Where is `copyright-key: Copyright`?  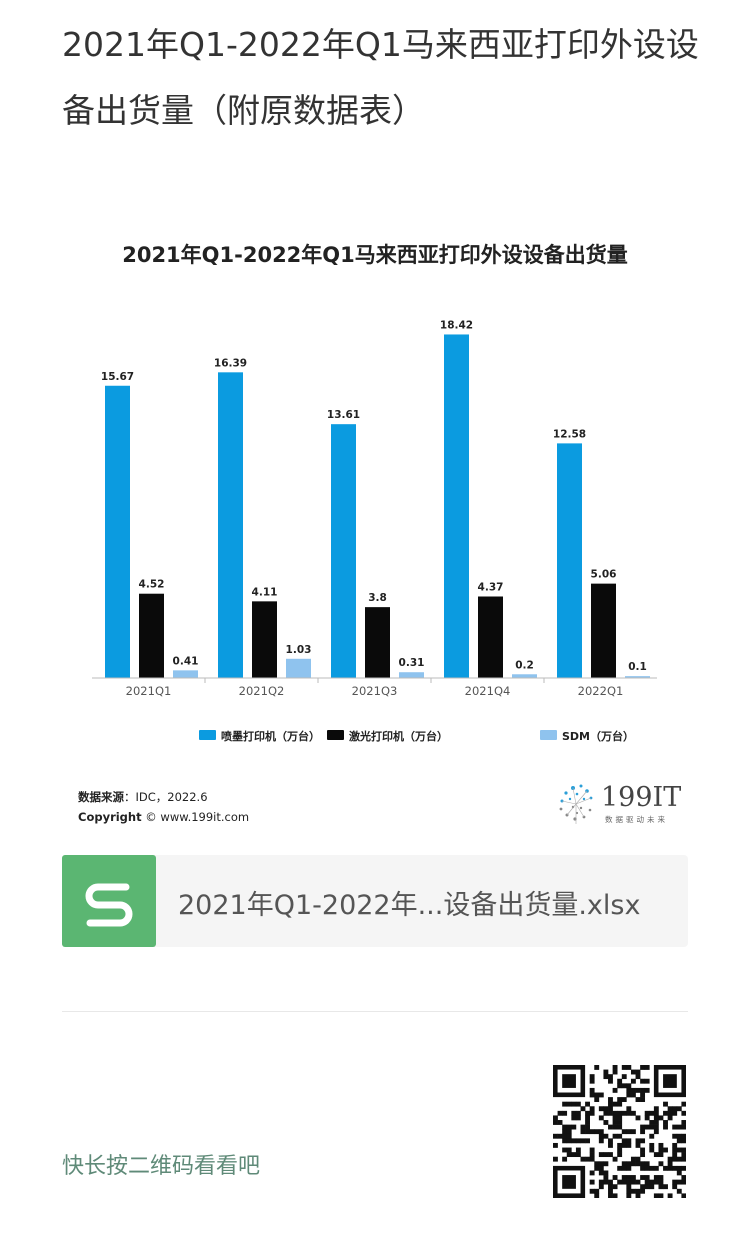
copyright-key: Copyright is located at coordinates (110, 817).